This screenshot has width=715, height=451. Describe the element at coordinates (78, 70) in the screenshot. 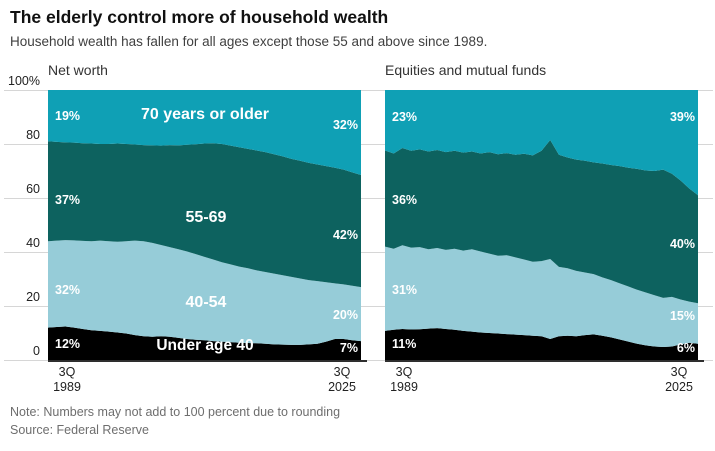

I see `panel-title-net-worth: Net worth` at that location.